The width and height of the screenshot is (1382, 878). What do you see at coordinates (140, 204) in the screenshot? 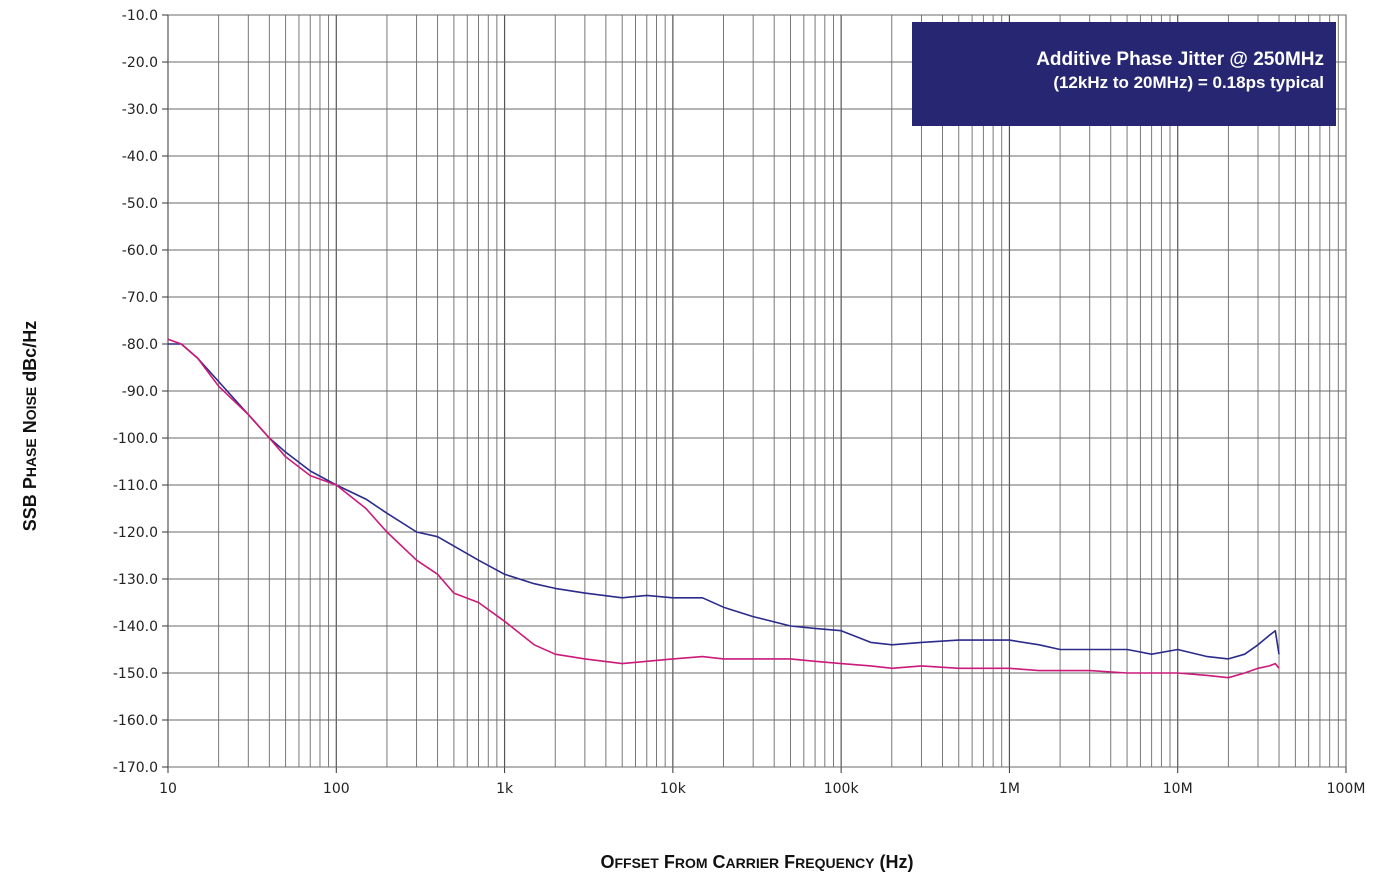
I see `y-tick-label: -50.0` at bounding box center [140, 204].